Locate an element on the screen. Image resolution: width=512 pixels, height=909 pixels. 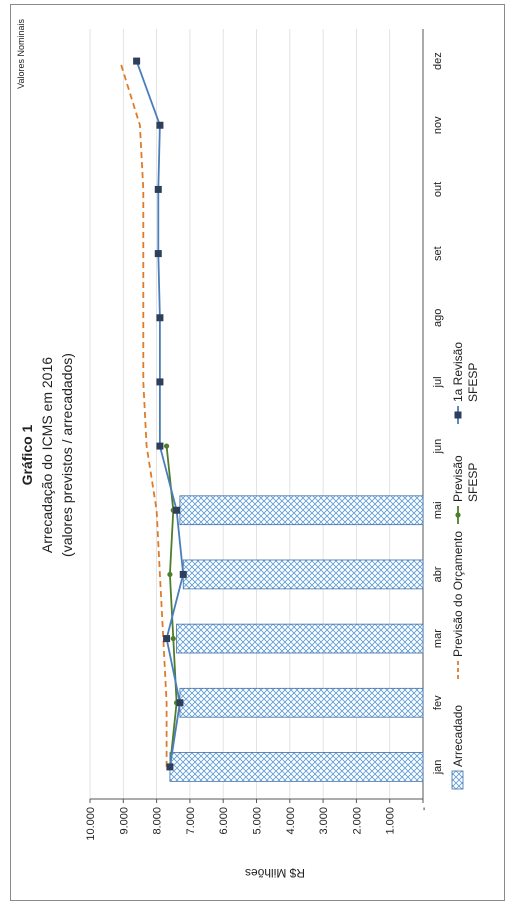
y-tick-label: 7.000 is located at coordinates (191, 821).